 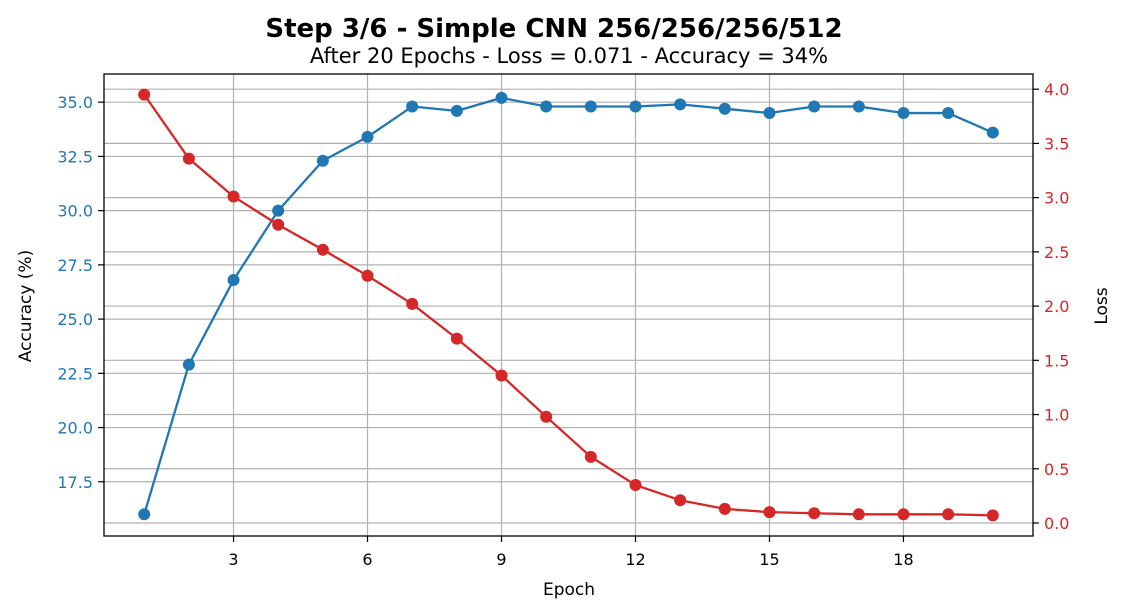 I want to click on x-tick-label: 18, so click(x=903, y=559).